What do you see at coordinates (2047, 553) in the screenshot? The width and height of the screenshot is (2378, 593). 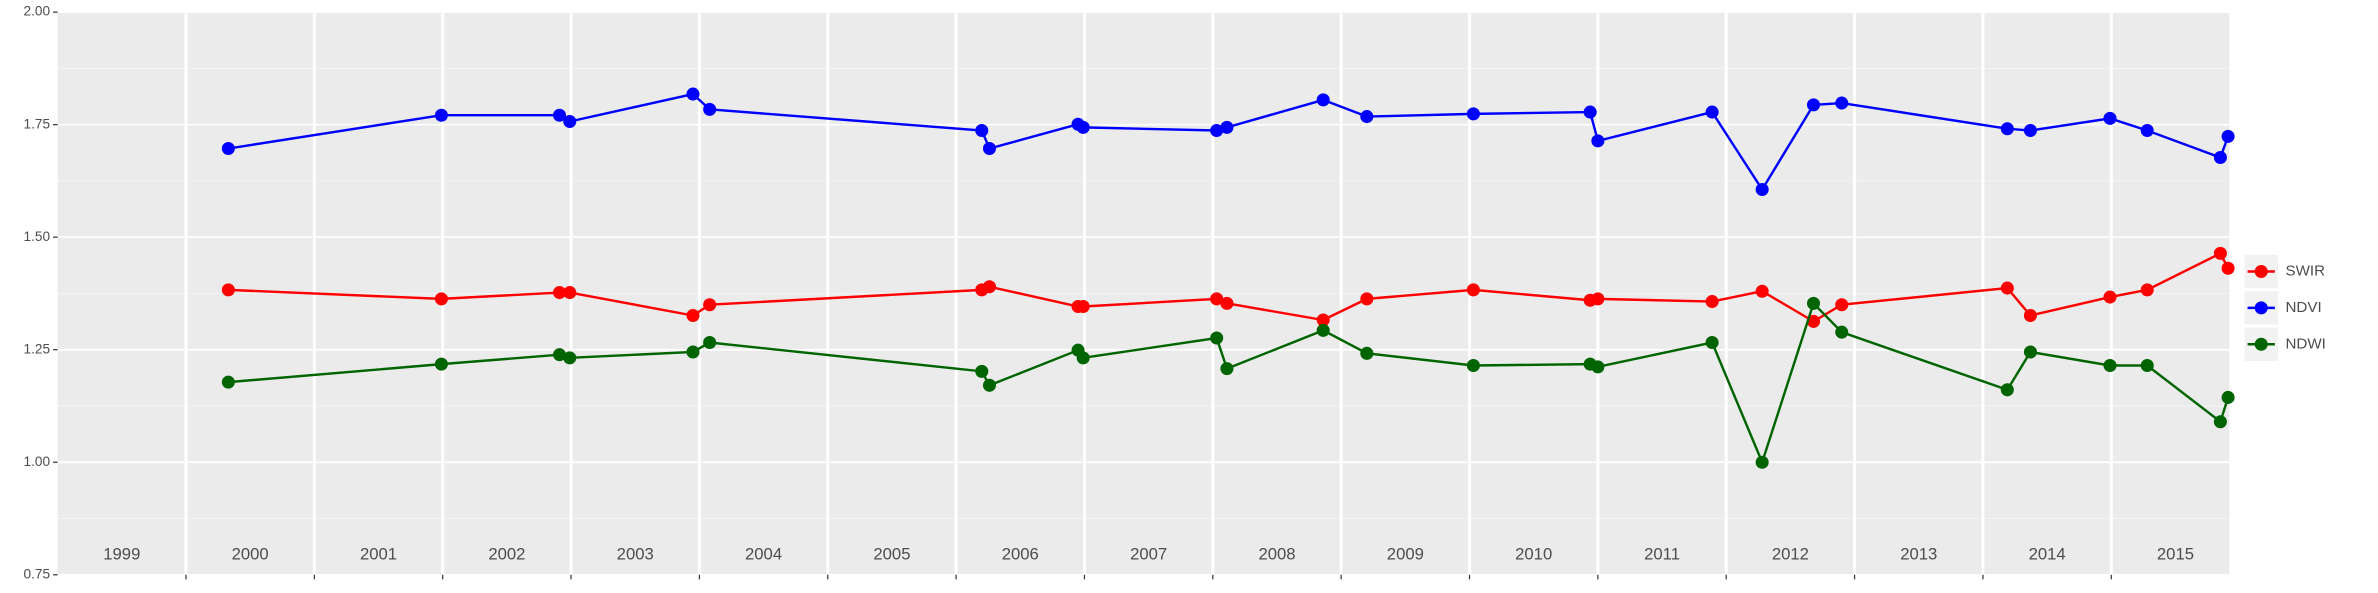 I see `year-label: 2014` at bounding box center [2047, 553].